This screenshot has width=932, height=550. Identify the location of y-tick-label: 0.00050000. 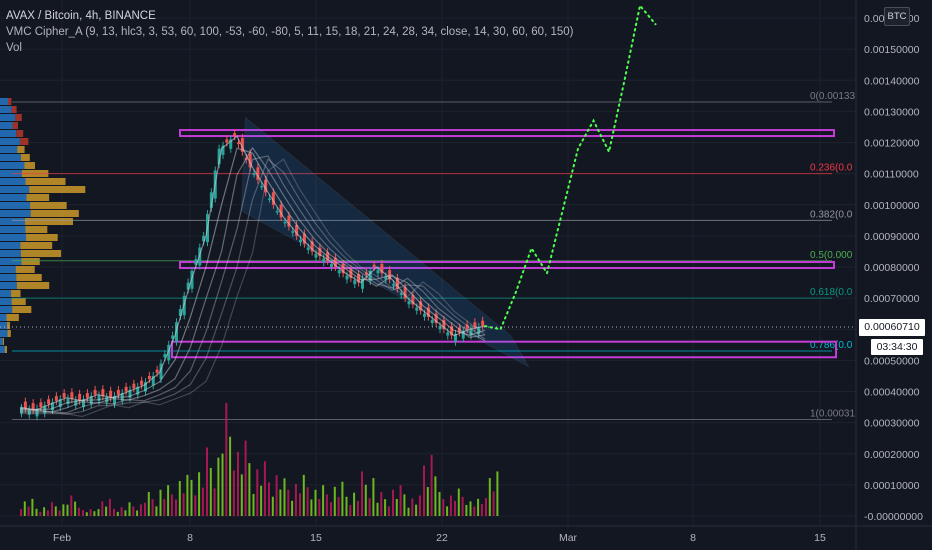
(892, 361).